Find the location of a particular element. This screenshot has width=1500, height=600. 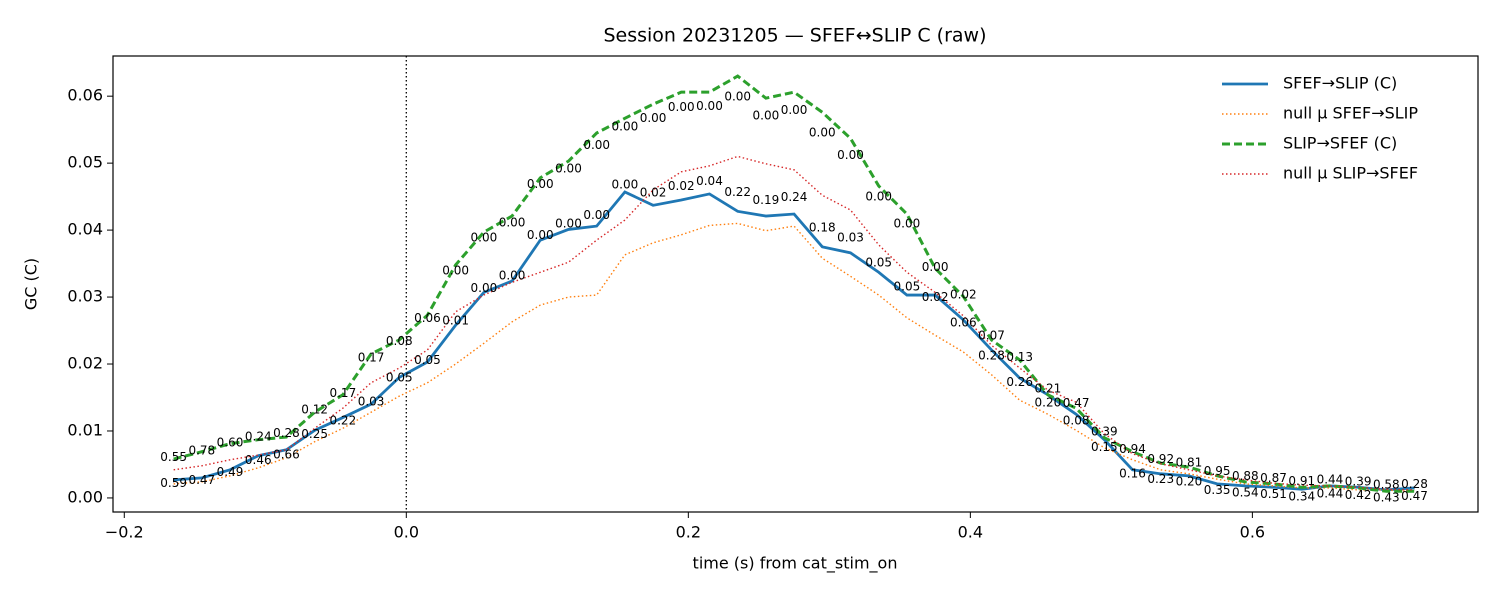

x-tick-label: 0.6 is located at coordinates (1252, 532).